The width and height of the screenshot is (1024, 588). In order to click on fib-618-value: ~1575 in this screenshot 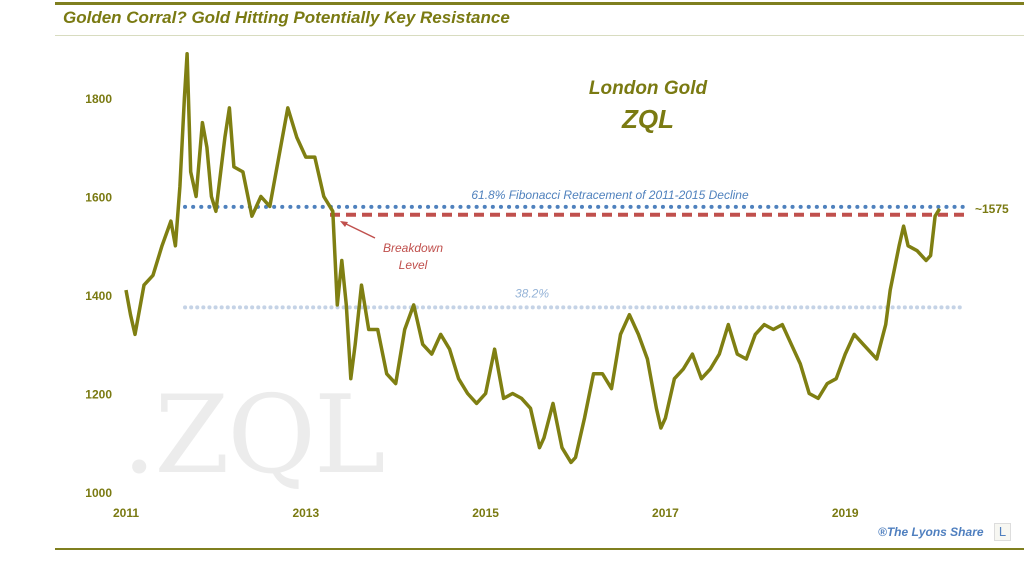, I will do `click(992, 209)`.